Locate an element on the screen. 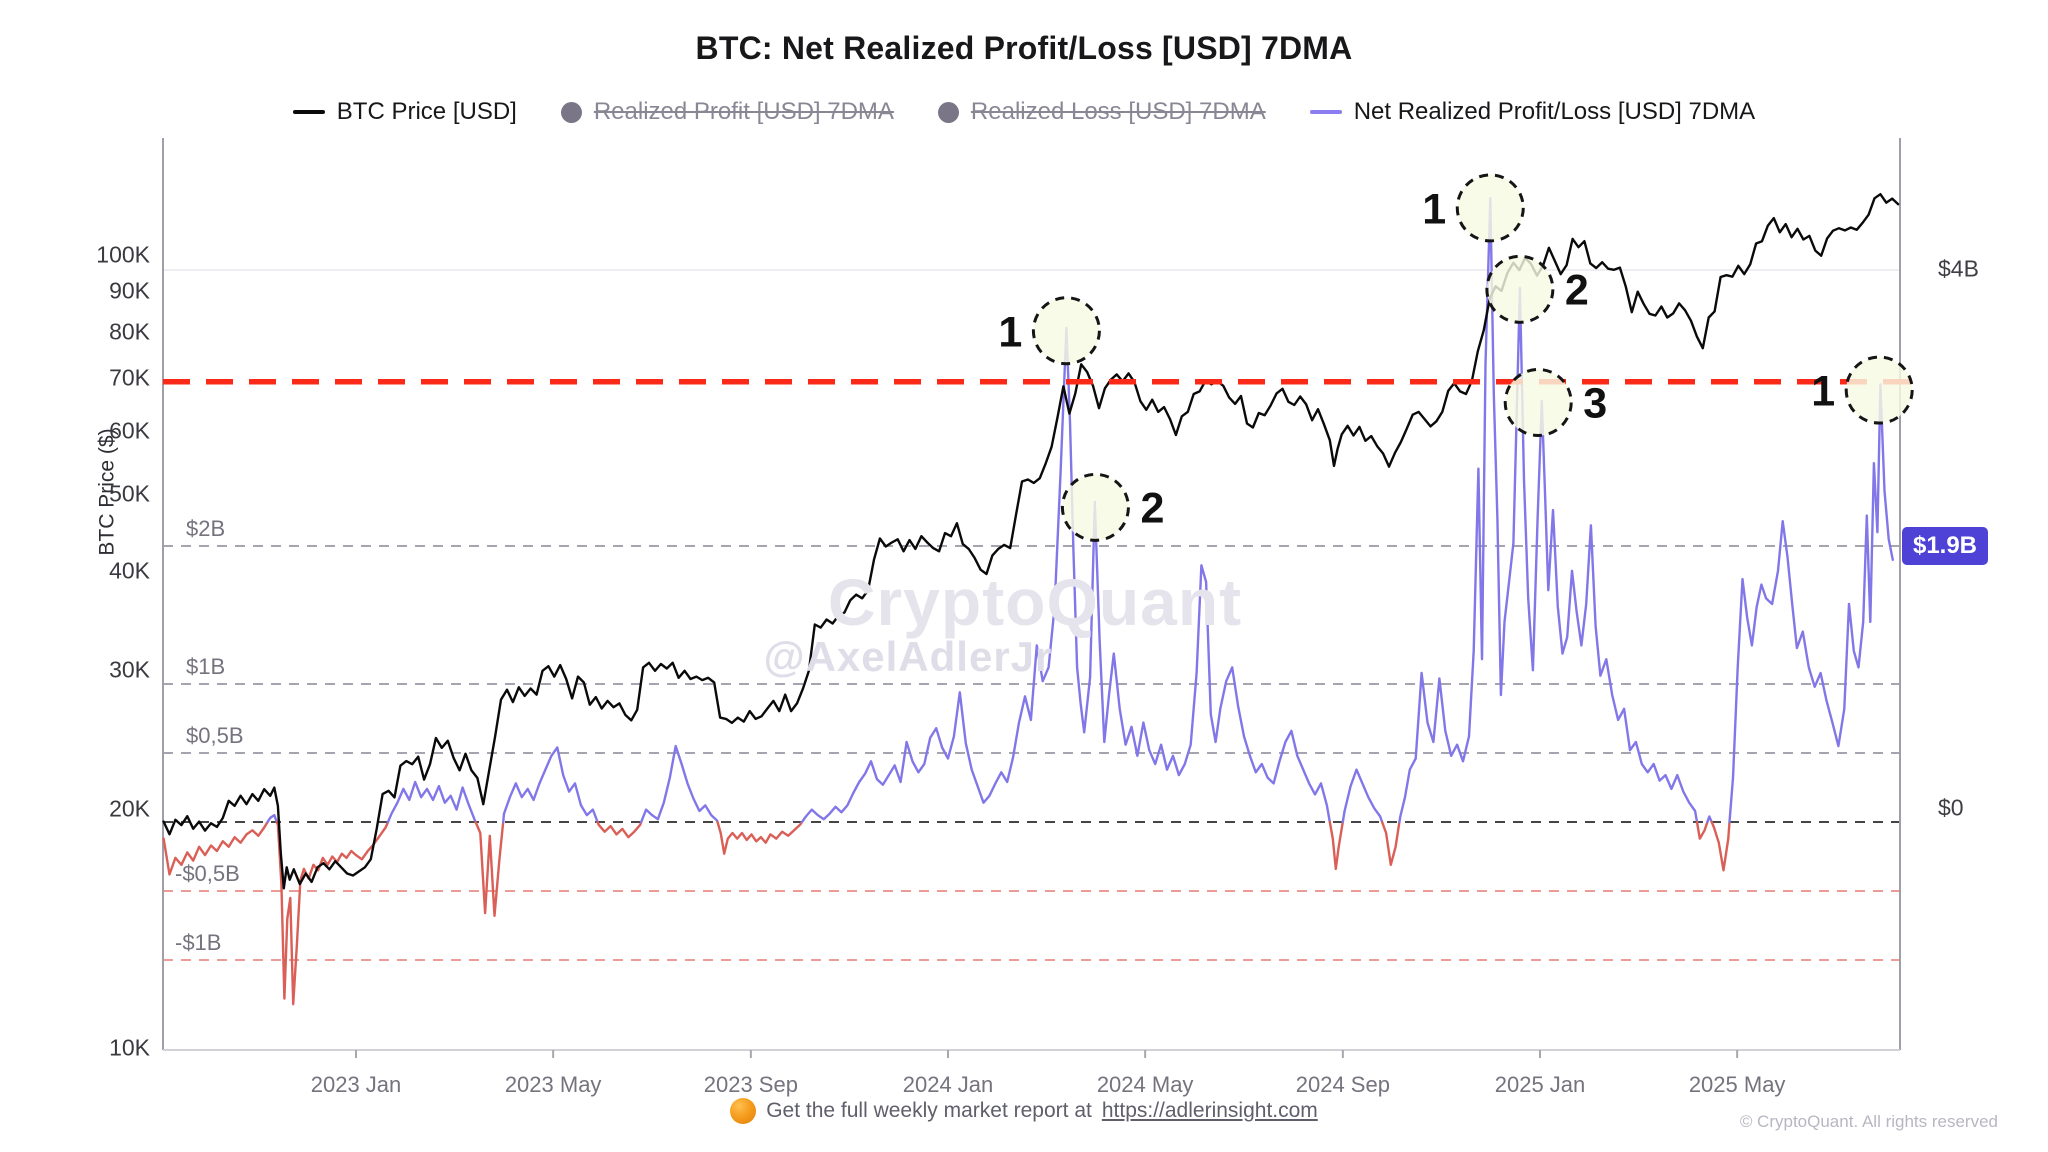 Image resolution: width=2048 pixels, height=1152 pixels. watermark-brand: CryptoQuant is located at coordinates (1035, 602).